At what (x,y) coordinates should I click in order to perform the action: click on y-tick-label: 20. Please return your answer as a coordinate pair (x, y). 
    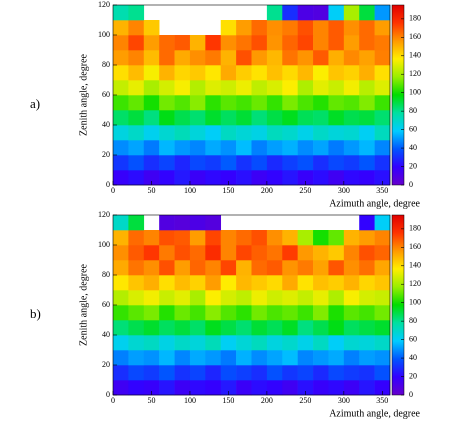
    Looking at the image, I should click on (106, 364).